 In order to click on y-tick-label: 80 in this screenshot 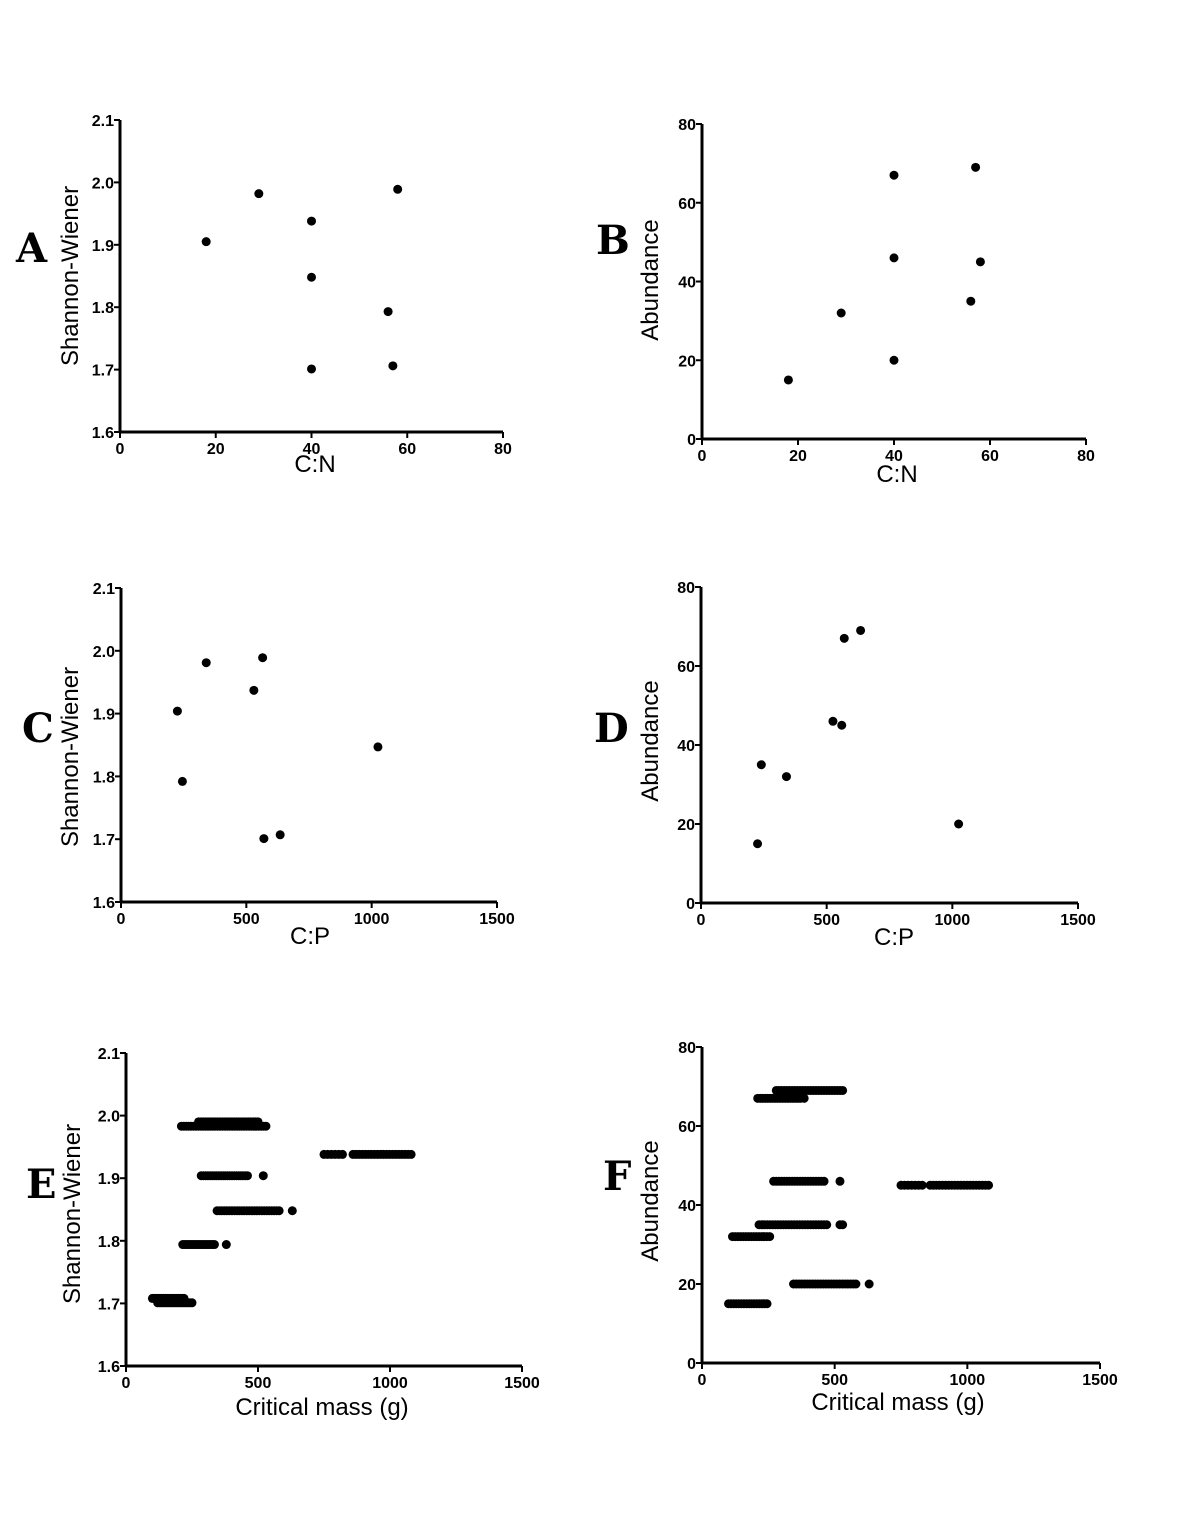, I will do `click(687, 1048)`.